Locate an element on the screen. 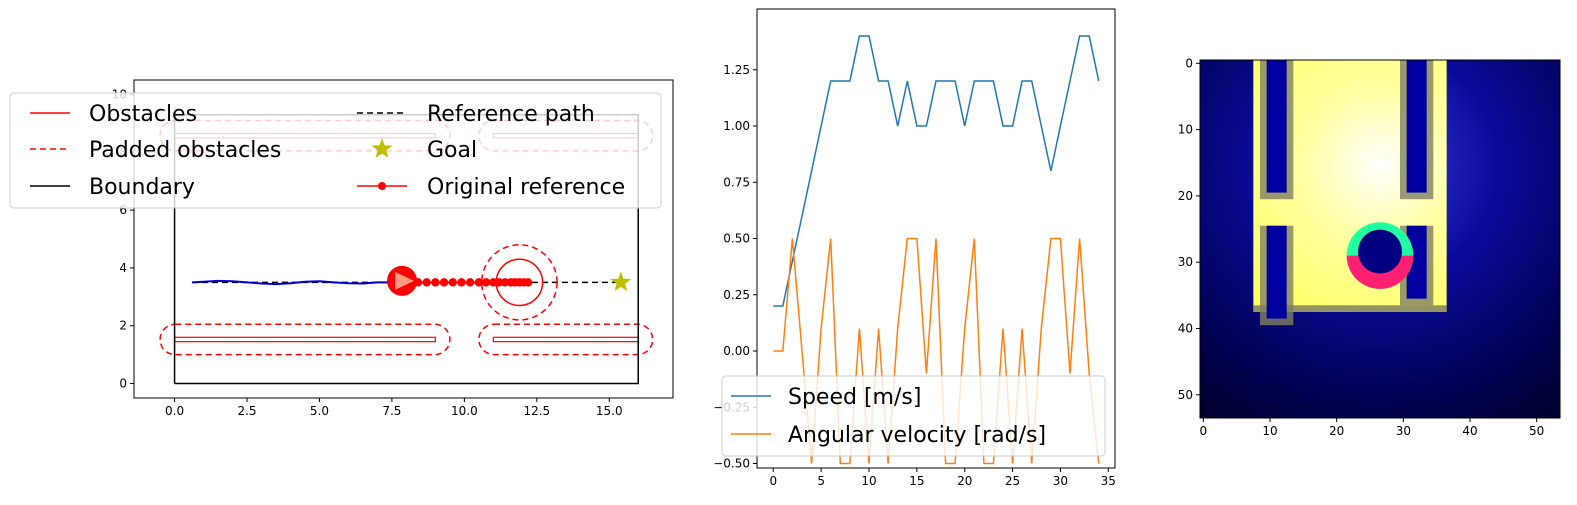 The image size is (1577, 505). legend-obstacles-label: Obstacles is located at coordinates (143, 114).